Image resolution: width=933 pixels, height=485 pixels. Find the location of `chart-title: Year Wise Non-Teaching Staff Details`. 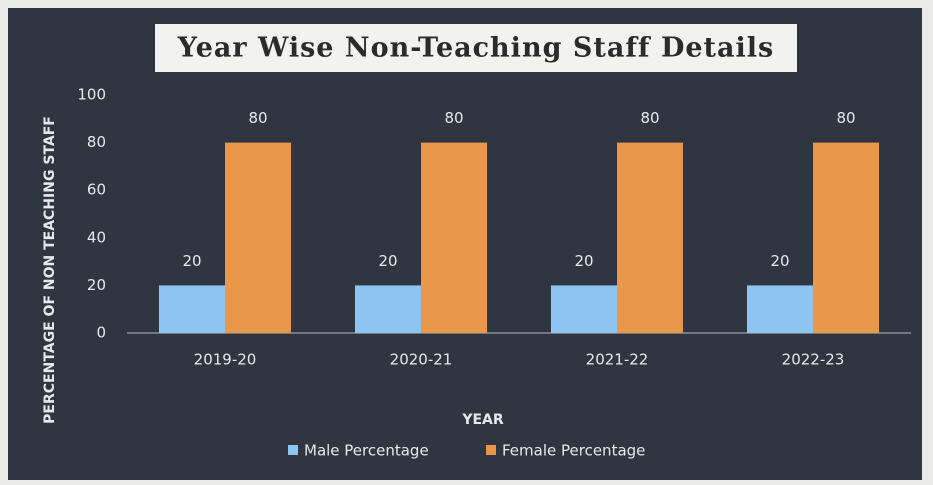

chart-title: Year Wise Non-Teaching Staff Details is located at coordinates (475, 48).